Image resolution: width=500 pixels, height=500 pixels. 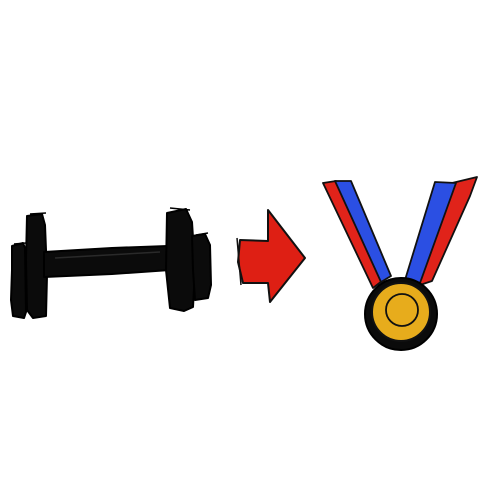 I want to click on medal-inner-ring, so click(x=402, y=310).